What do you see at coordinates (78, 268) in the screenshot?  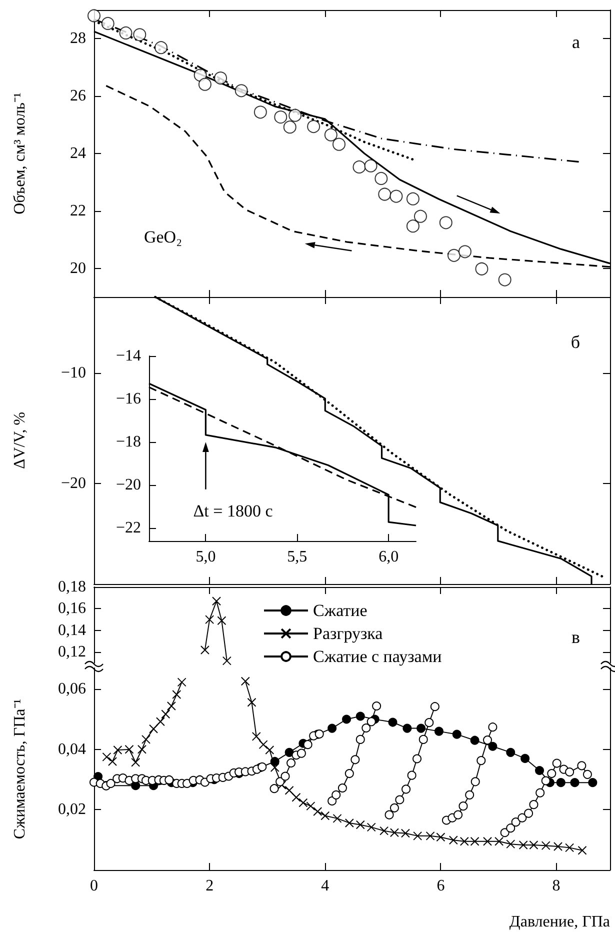 I see `y-tick-label: 20` at bounding box center [78, 268].